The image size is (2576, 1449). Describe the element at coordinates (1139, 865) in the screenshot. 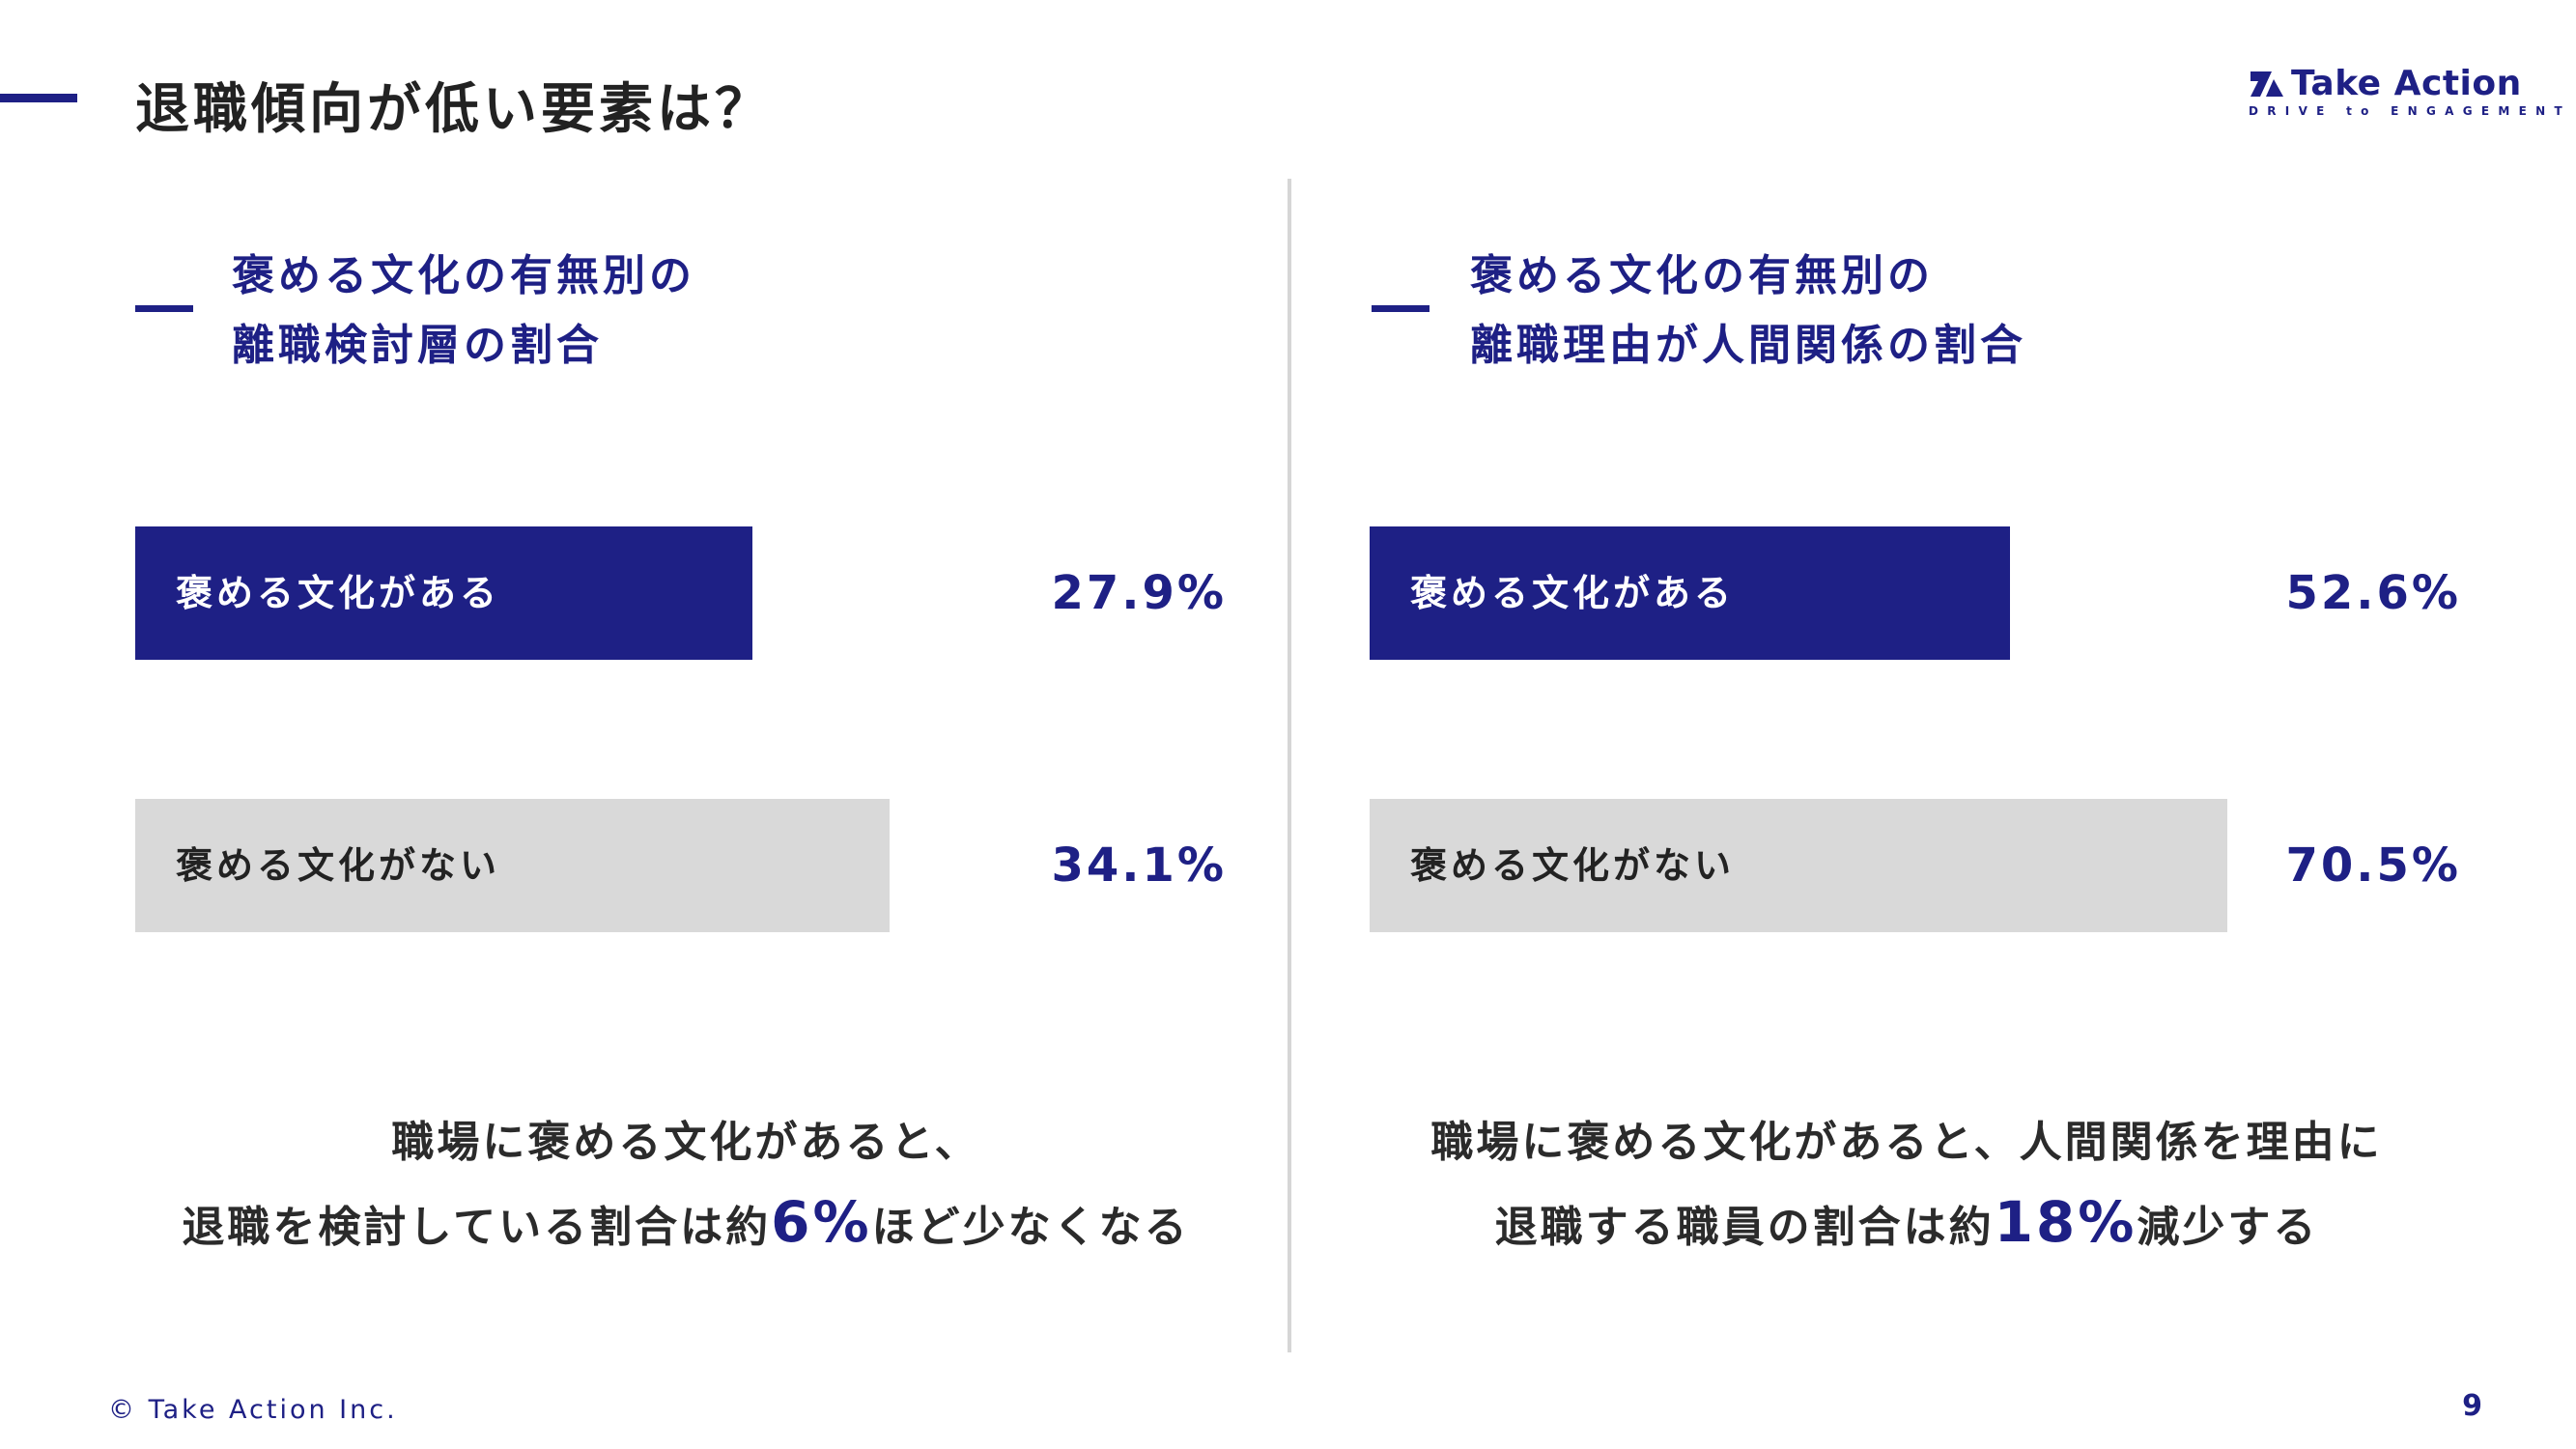

I see `bar-value-label: 34.1%` at that location.